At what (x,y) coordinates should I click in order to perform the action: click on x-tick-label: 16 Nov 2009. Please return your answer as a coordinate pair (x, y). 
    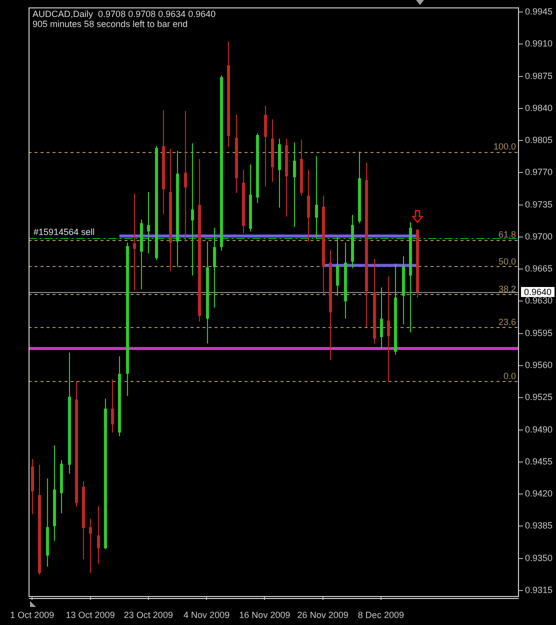
    Looking at the image, I should click on (264, 615).